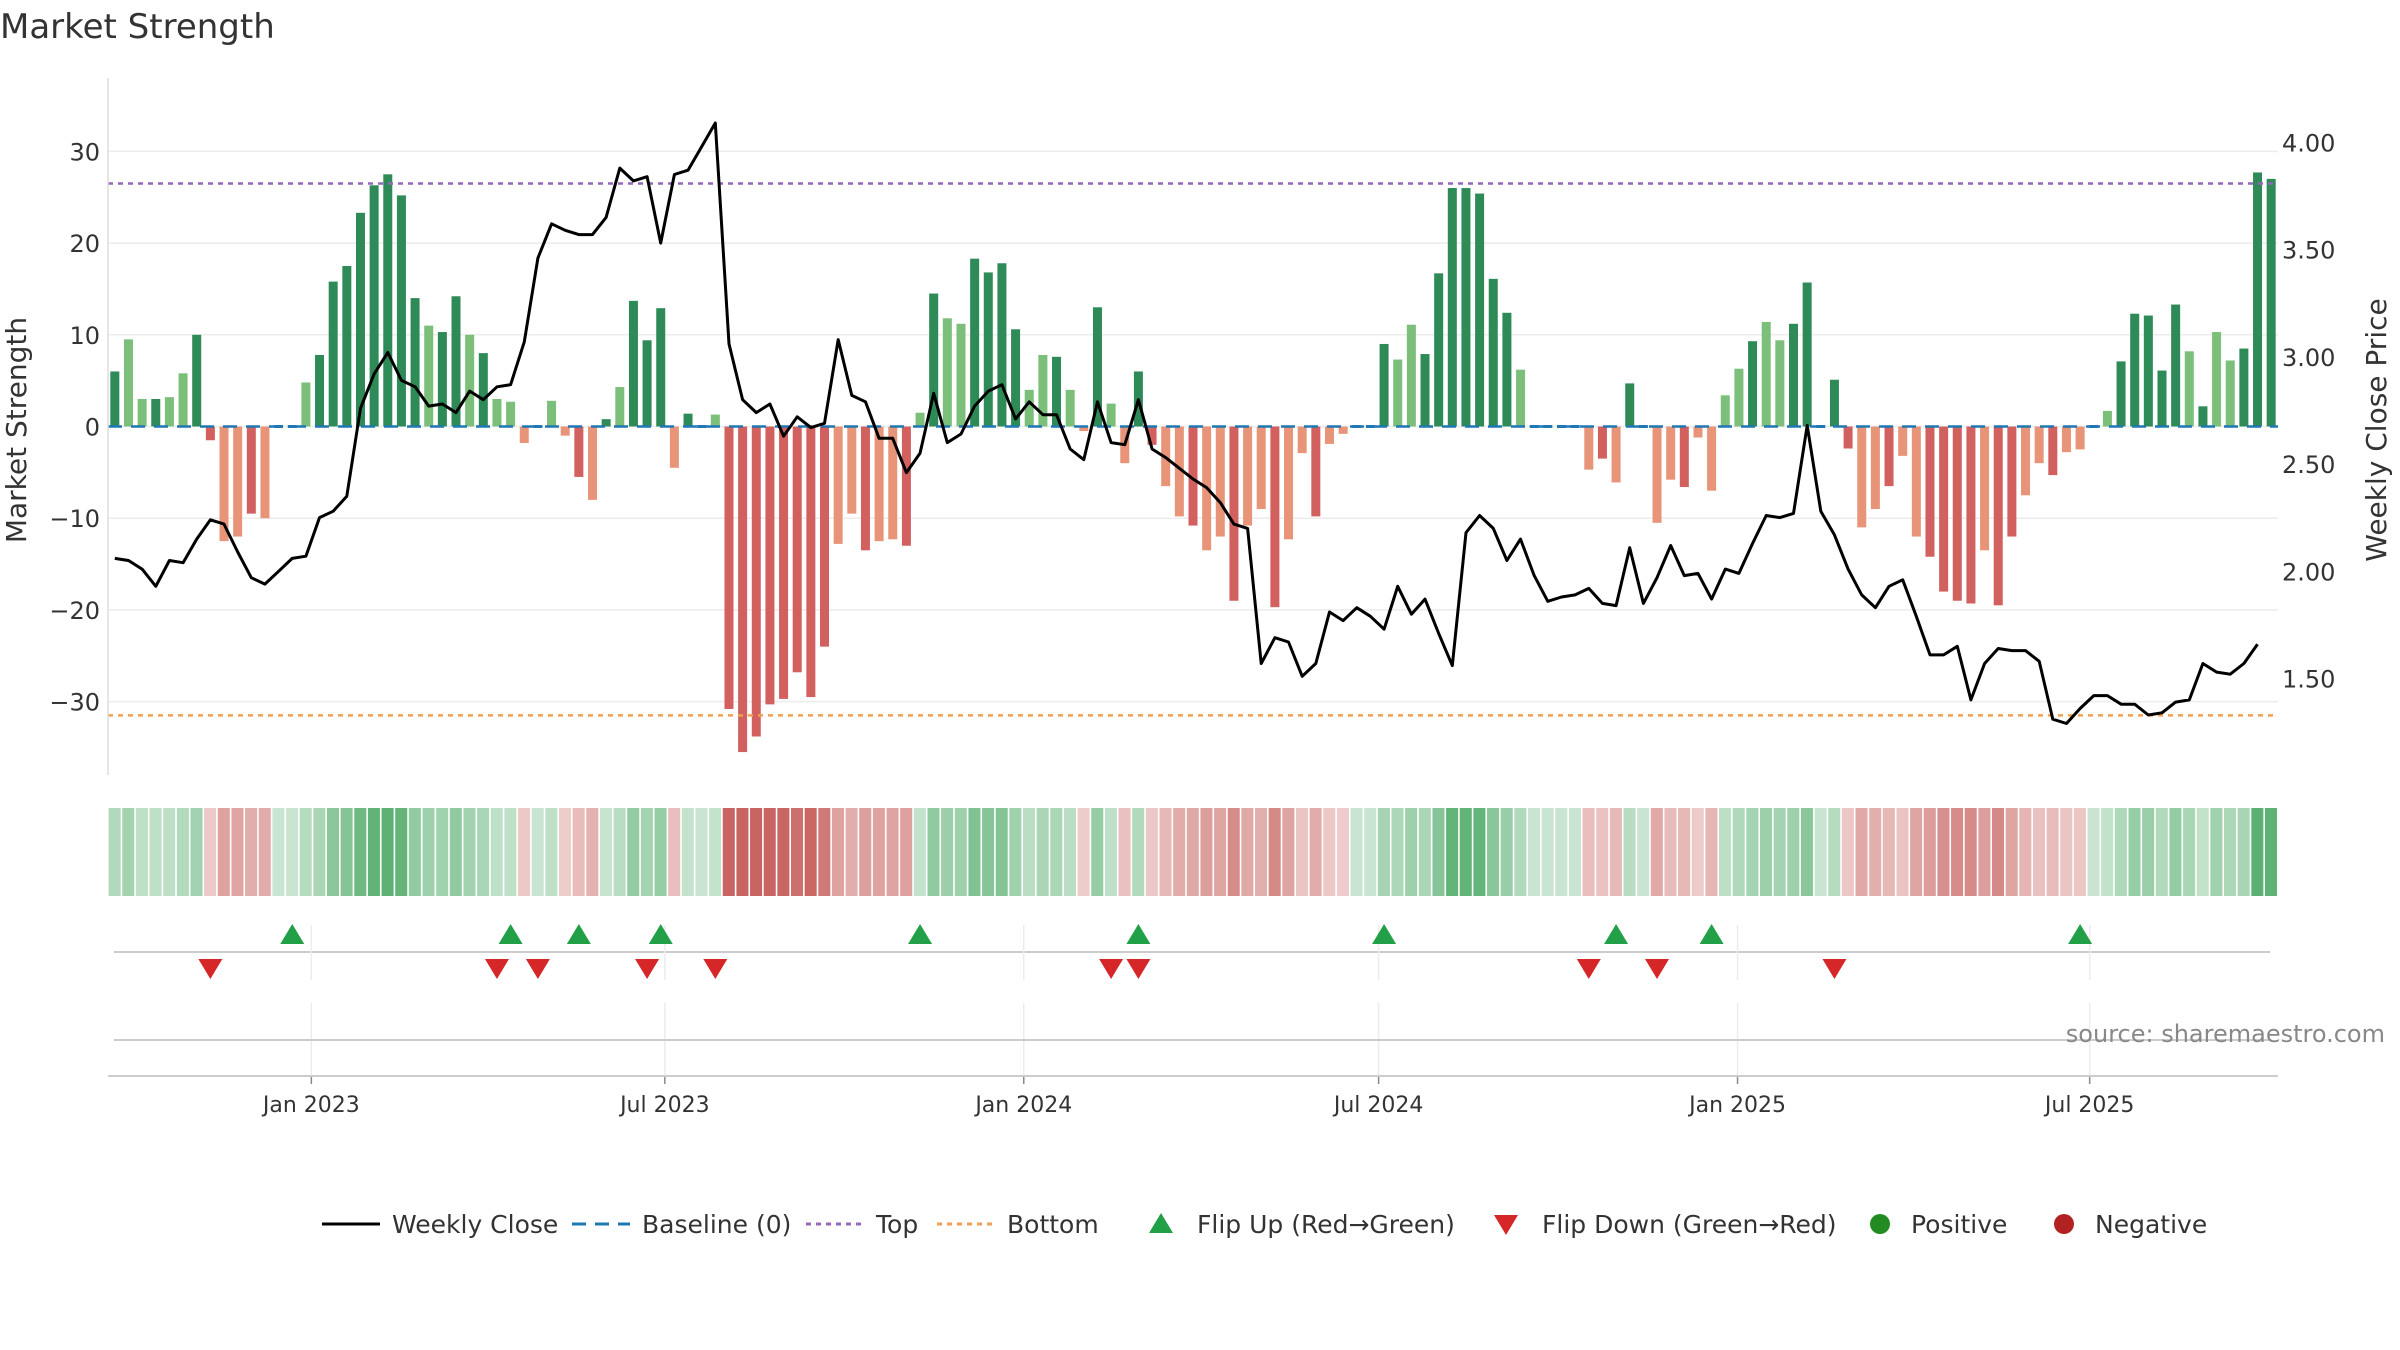 This screenshot has width=2400, height=1350. I want to click on x-tick-label: Jul 2025, so click(2089, 1105).